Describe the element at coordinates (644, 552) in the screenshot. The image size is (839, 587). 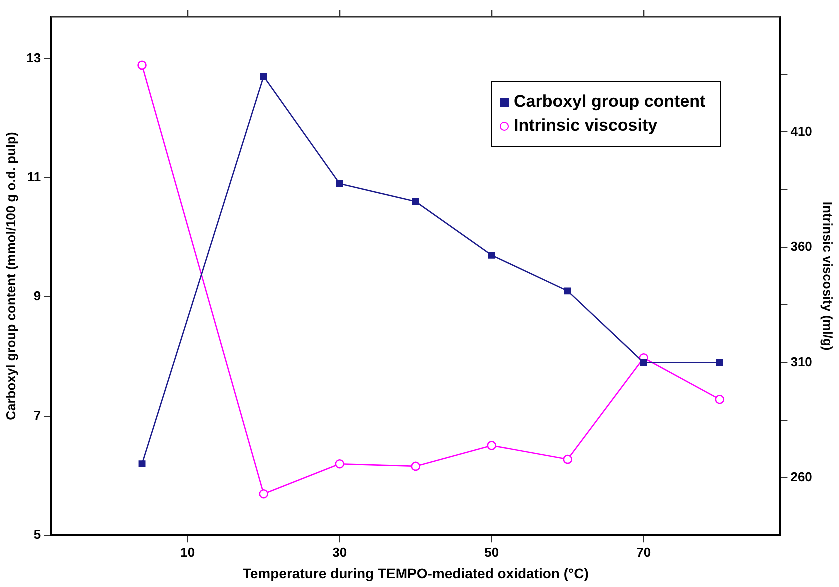
I see `x-tick-label: 70` at that location.